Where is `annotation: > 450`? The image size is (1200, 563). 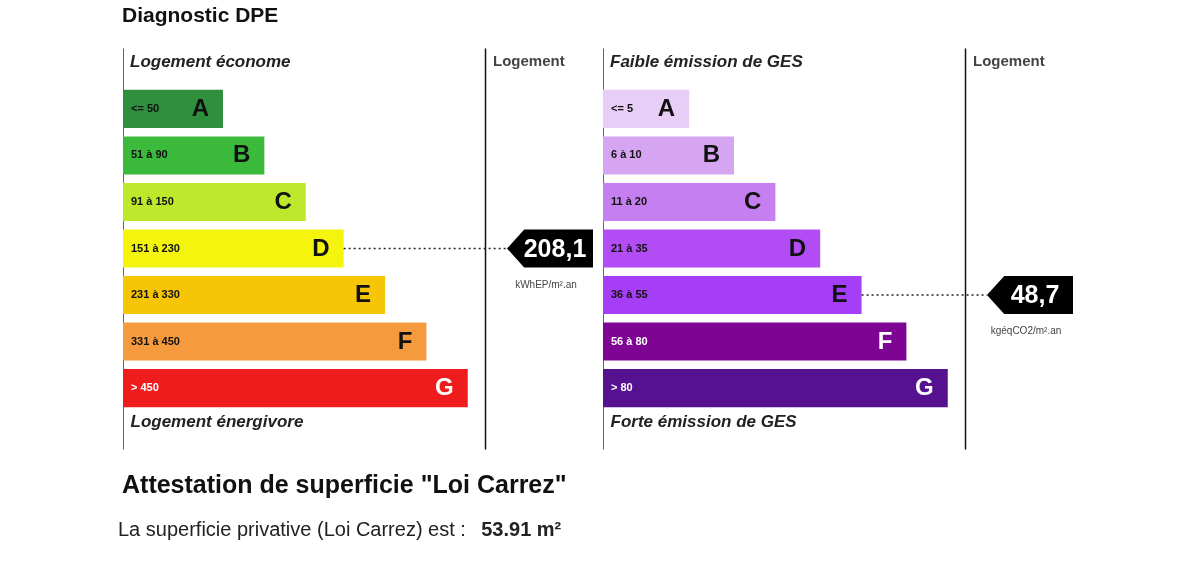 annotation: > 450 is located at coordinates (145, 387).